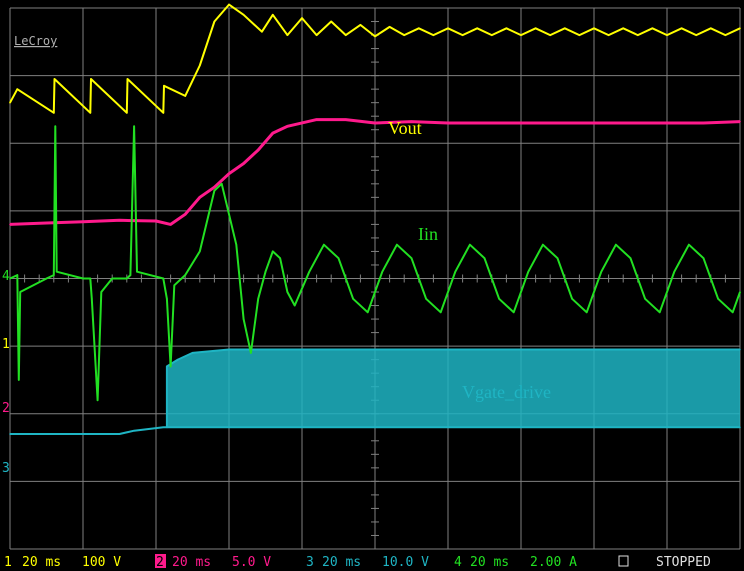 This screenshot has width=744, height=571. What do you see at coordinates (160, 561) in the screenshot?
I see `channel-2-selected-box` at bounding box center [160, 561].